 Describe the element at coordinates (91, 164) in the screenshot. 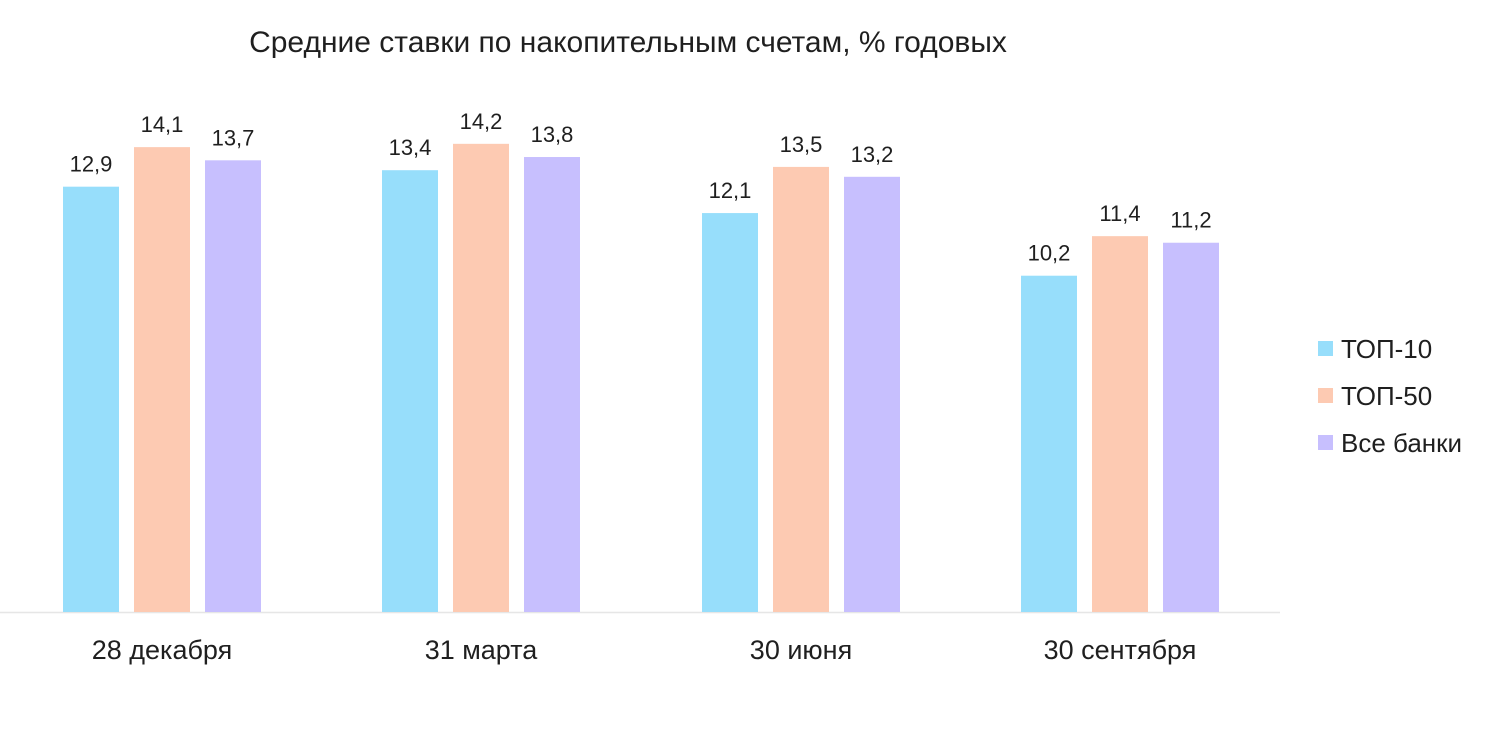

I see `data-label-top10-0: 12,9` at that location.